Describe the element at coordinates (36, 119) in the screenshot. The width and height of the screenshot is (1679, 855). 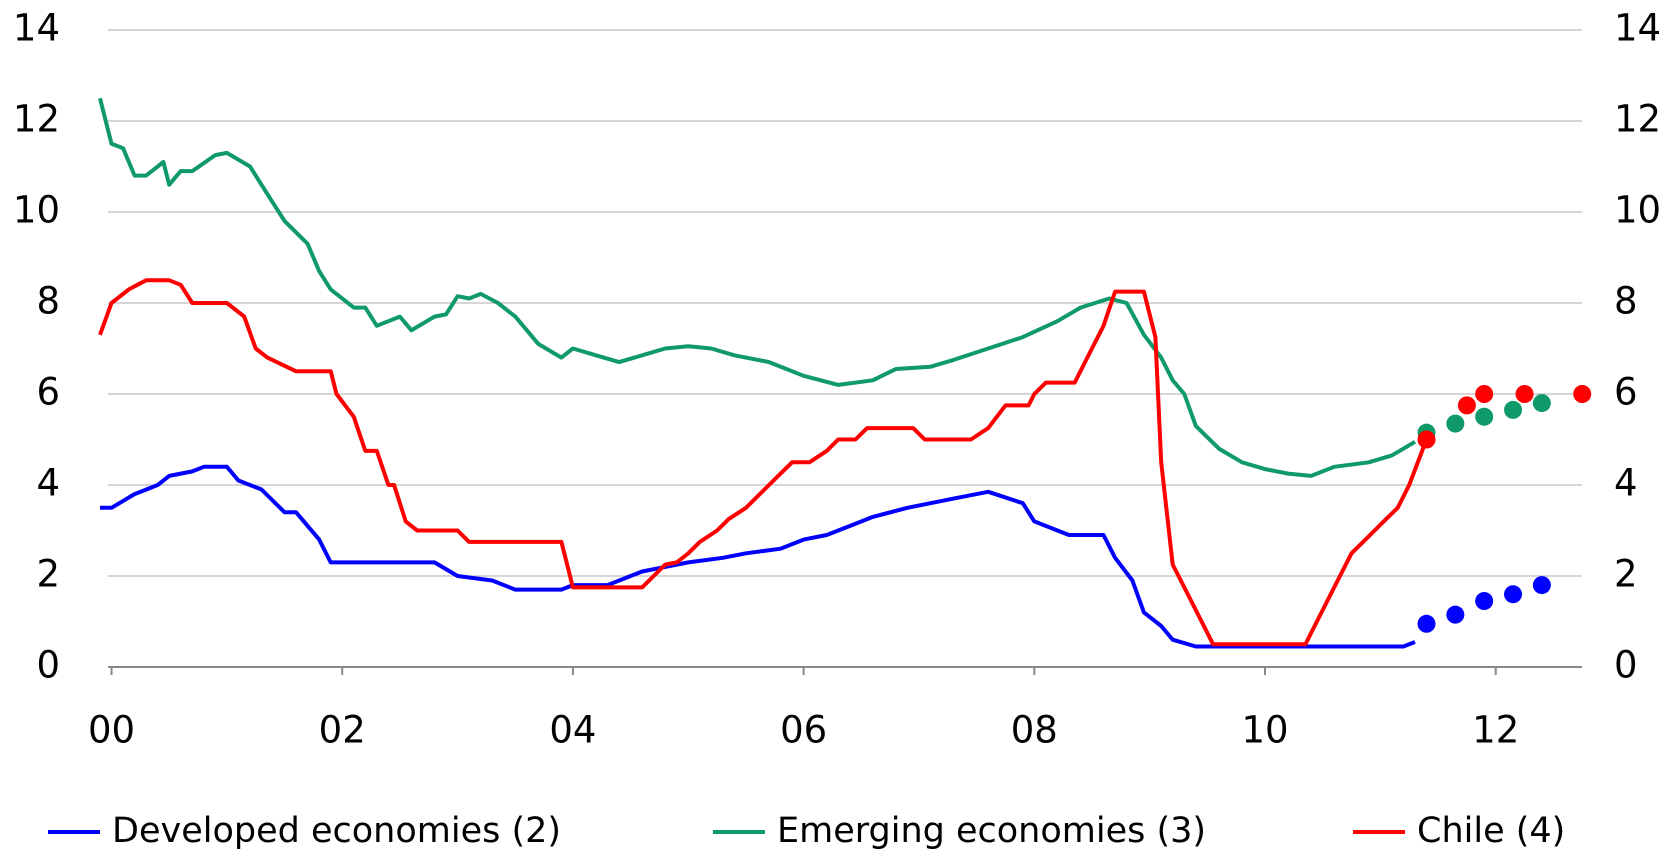
I see `y-tick-label: 12` at that location.